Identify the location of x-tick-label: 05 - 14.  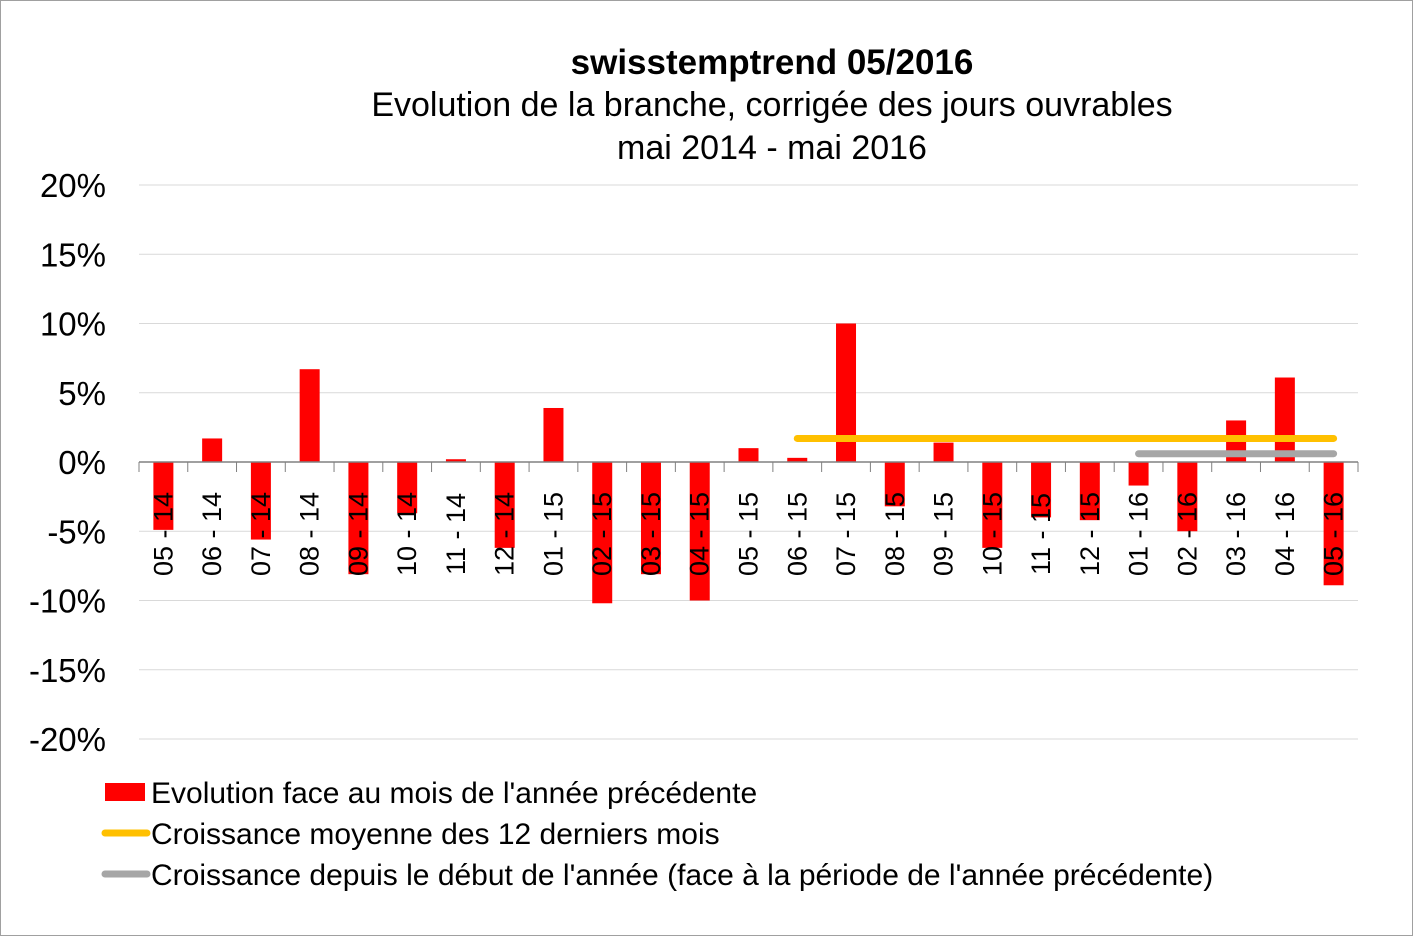
(163, 534).